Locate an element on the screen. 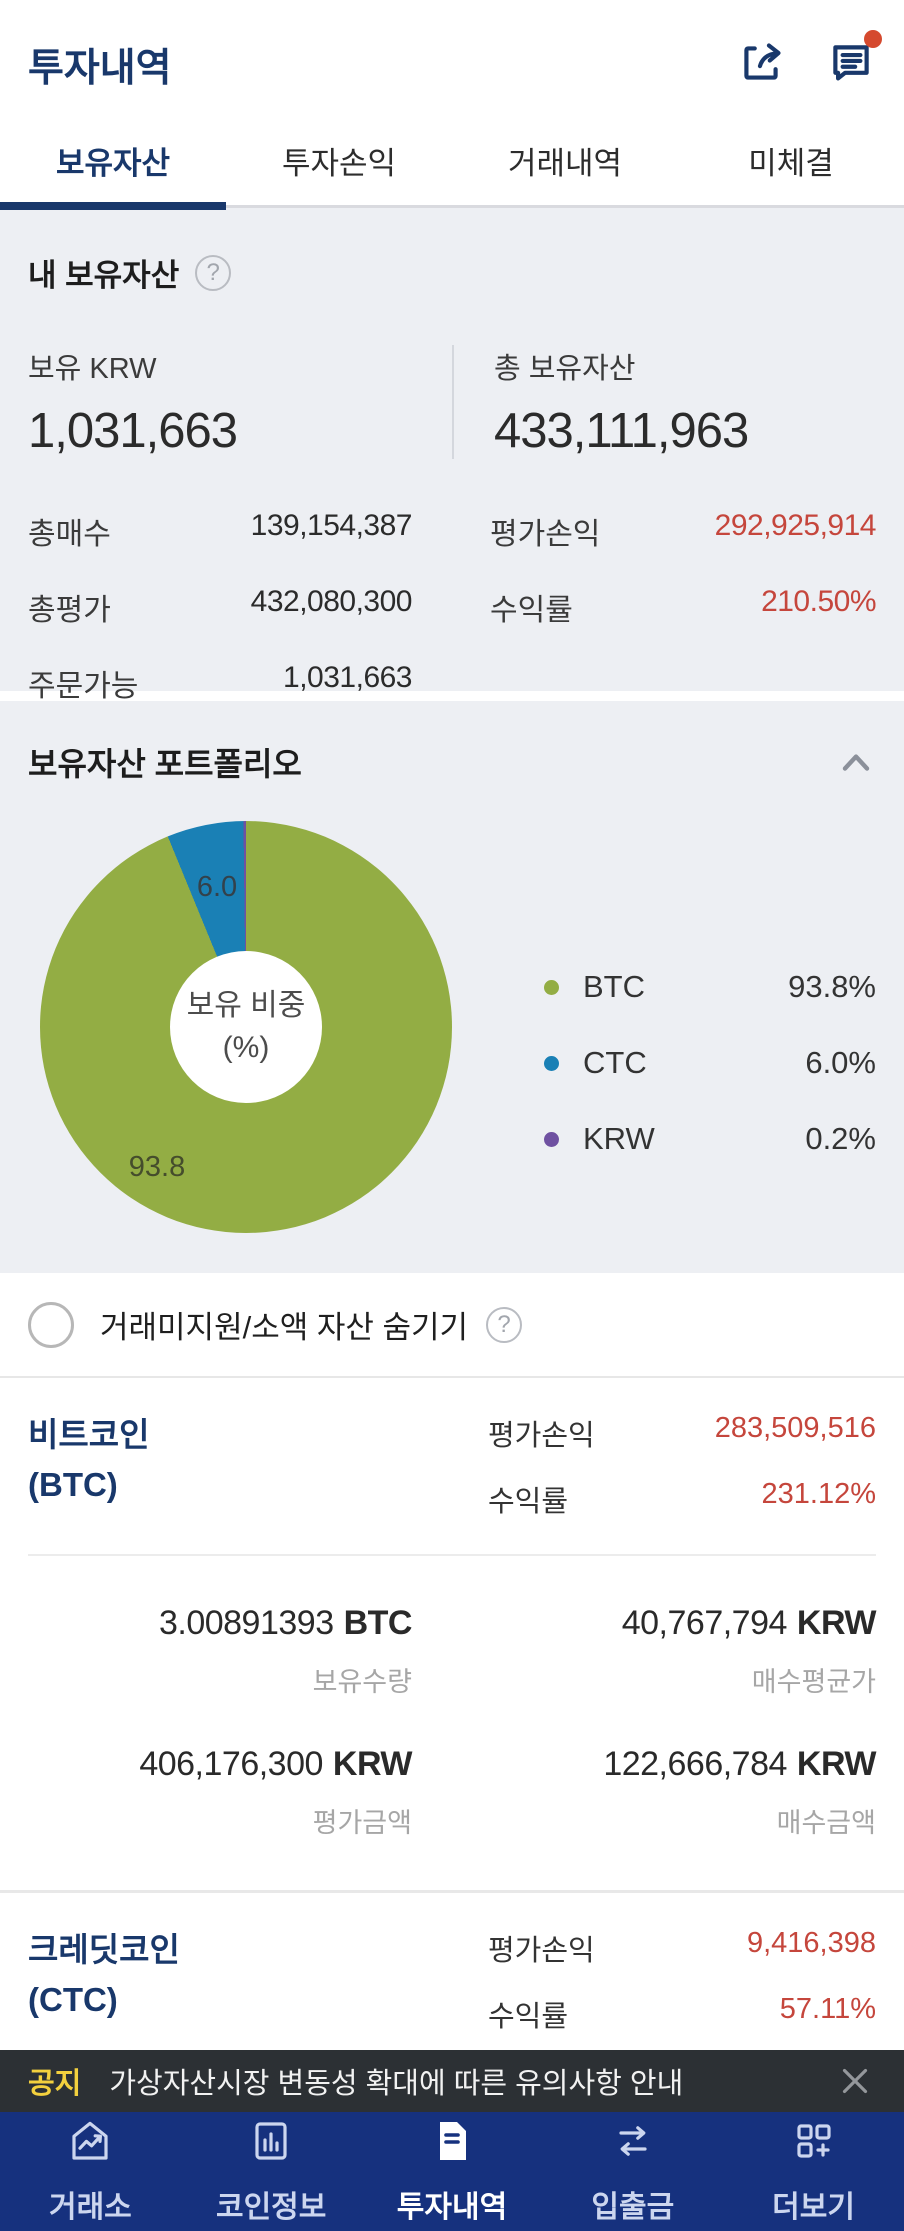  balance-columns: 보유 KRW 1,031,663 총 보유자산 433,111,963 is located at coordinates (452, 402).